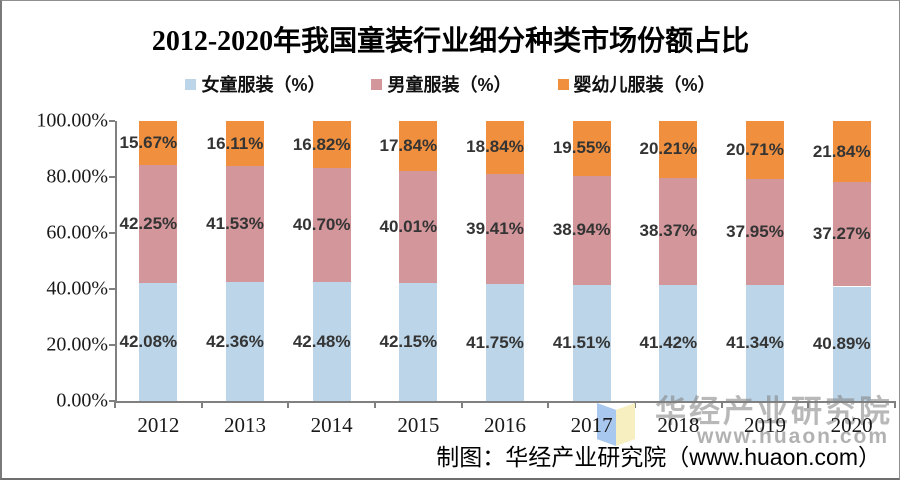 Image resolution: width=900 pixels, height=480 pixels. I want to click on data-label: 40.89%, so click(841, 343).